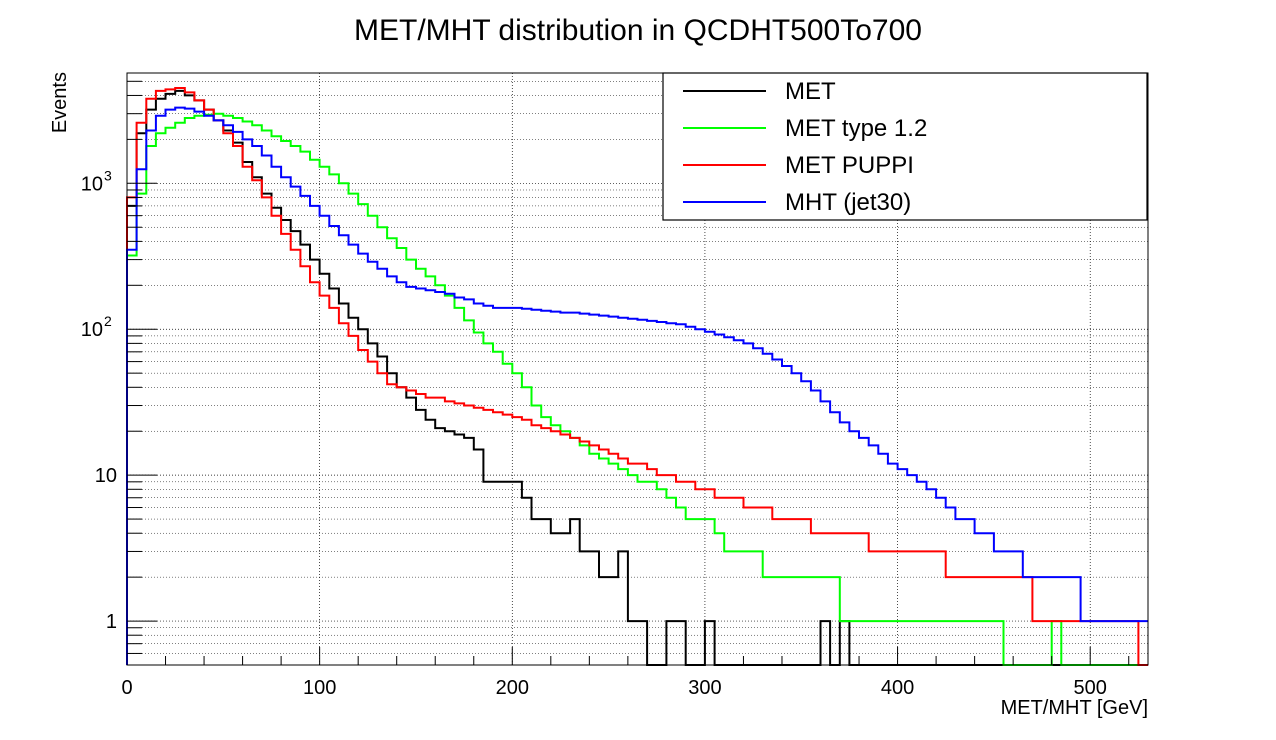  I want to click on x-tick-label: 500, so click(1090, 688).